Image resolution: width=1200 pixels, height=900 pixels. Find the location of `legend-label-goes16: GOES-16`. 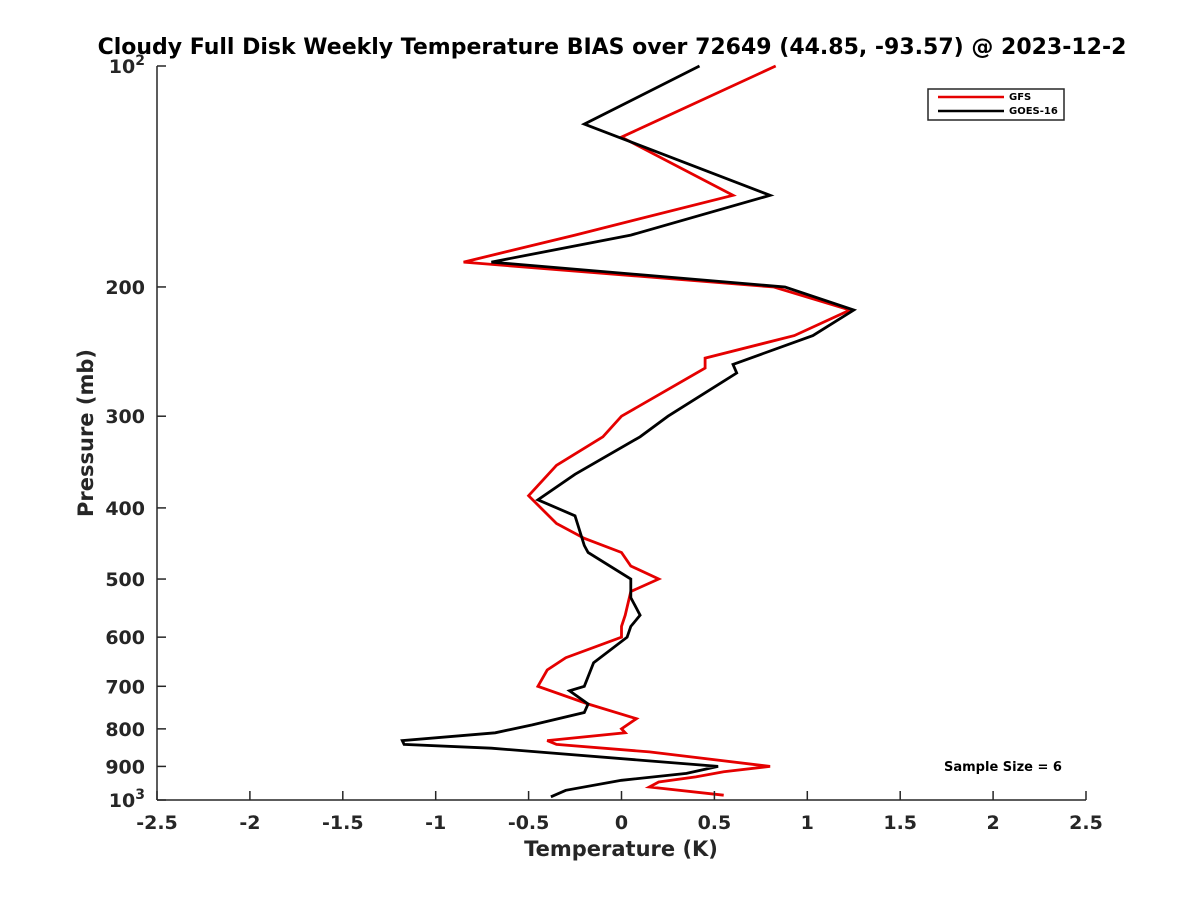

legend-label-goes16: GOES-16 is located at coordinates (1033, 111).